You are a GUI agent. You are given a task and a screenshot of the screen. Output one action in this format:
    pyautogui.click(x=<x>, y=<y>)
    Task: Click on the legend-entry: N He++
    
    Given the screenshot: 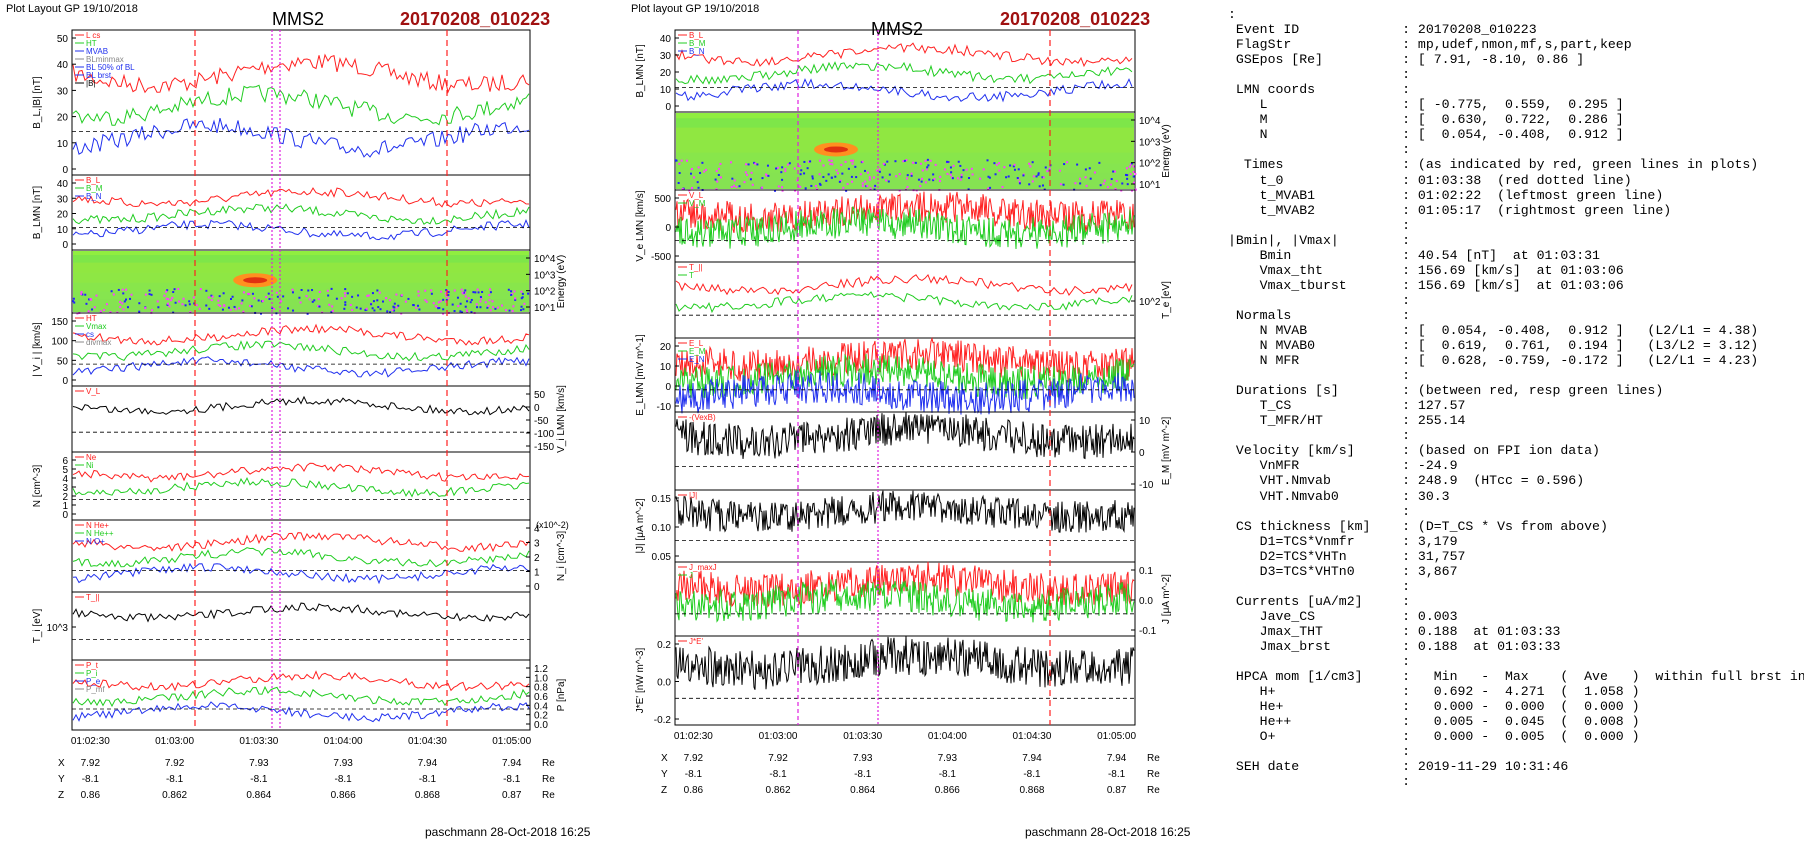 What is the action you would take?
    pyautogui.click(x=100, y=533)
    